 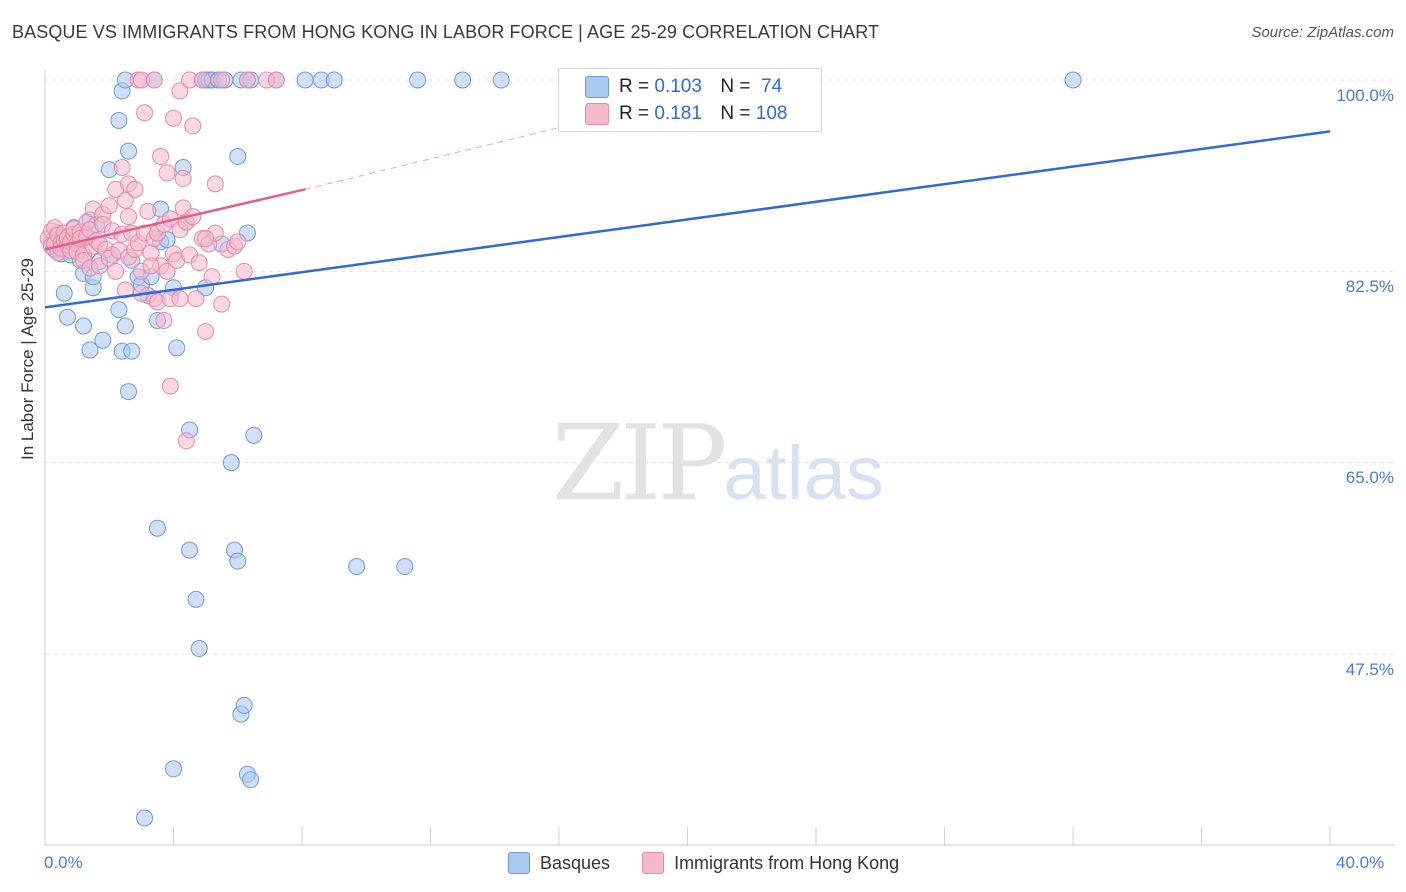 I want to click on y-tick-label: 82.5%, so click(x=1369, y=286).